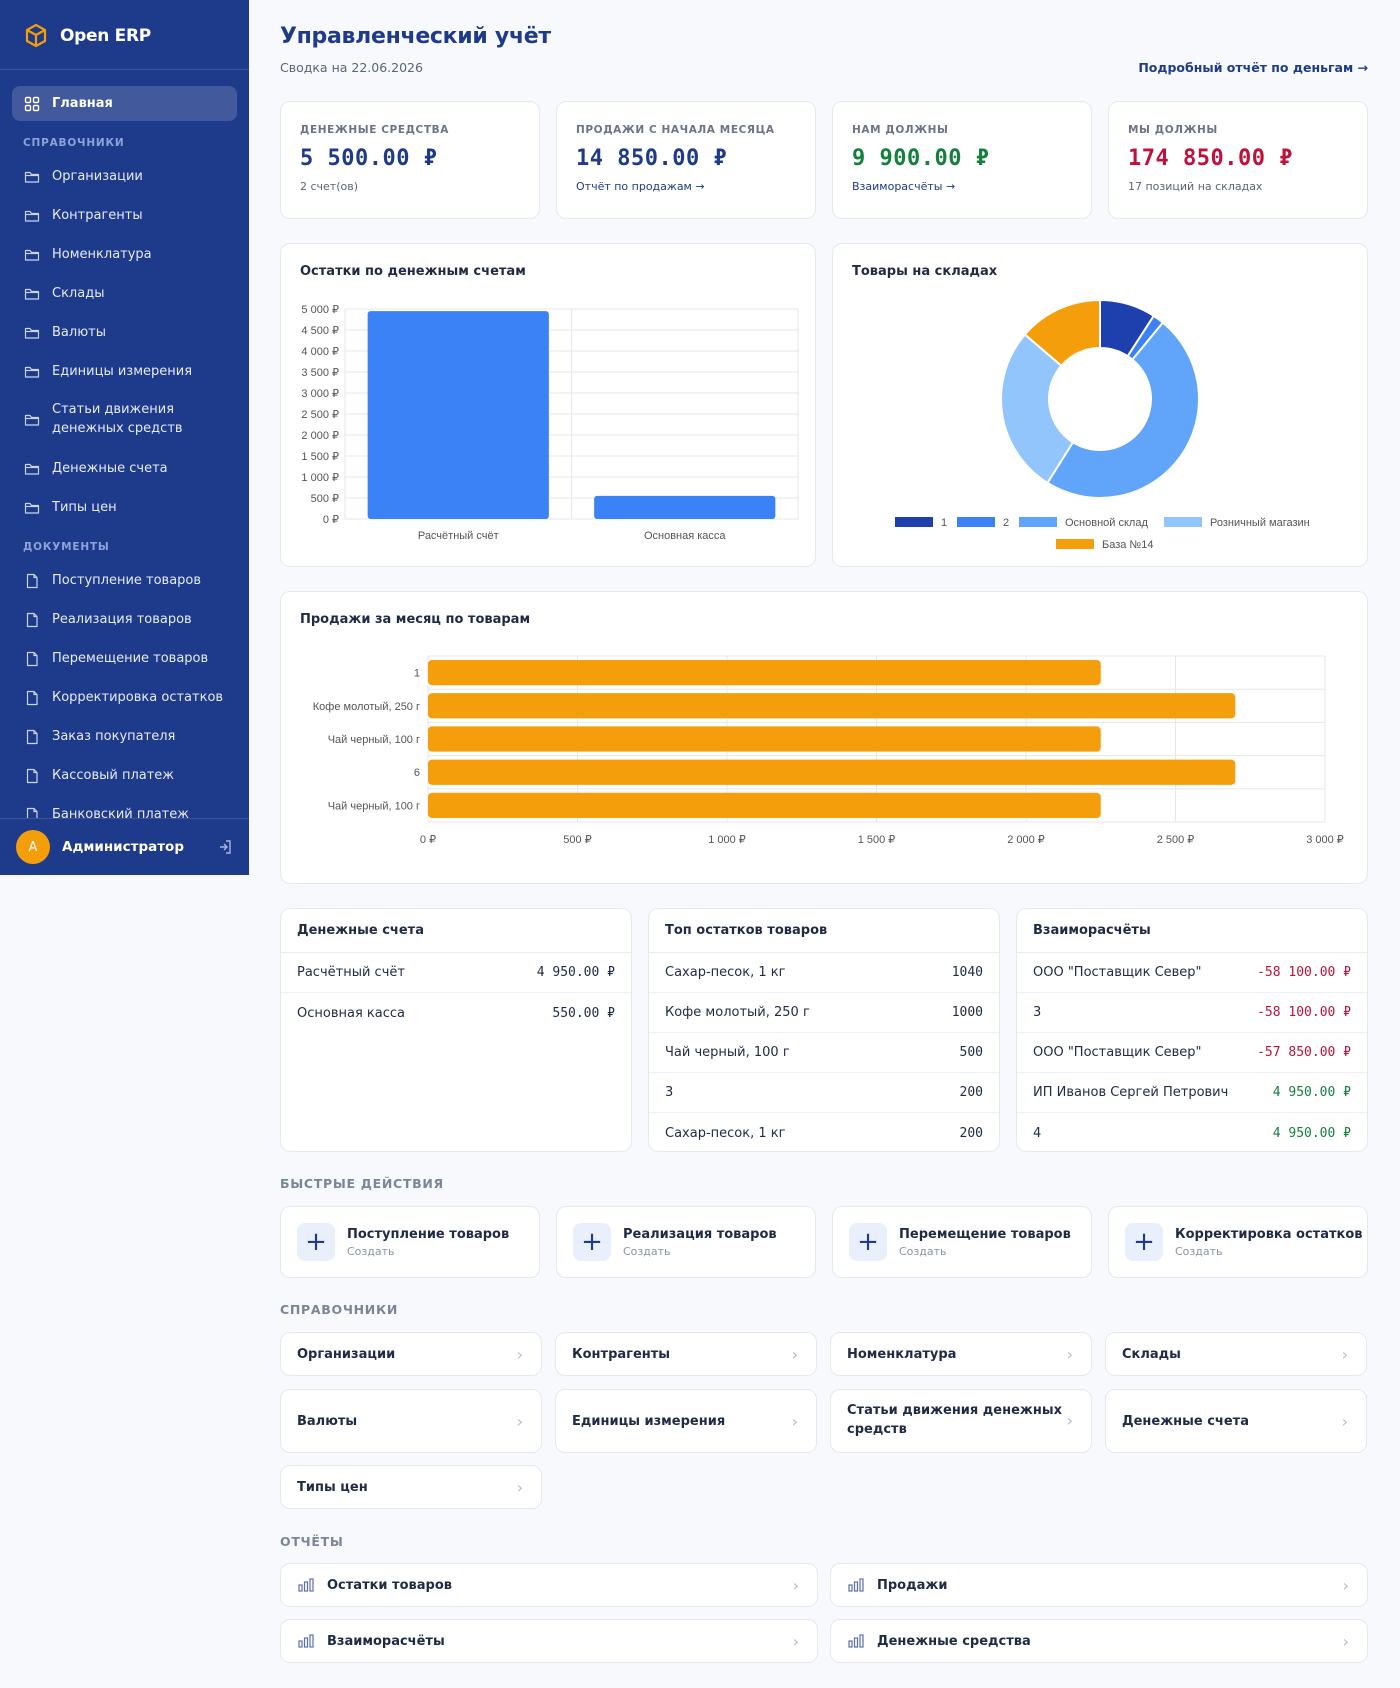 The width and height of the screenshot is (1400, 1688). I want to click on sidebar-item-doc: Реализация товаров, so click(124, 619).